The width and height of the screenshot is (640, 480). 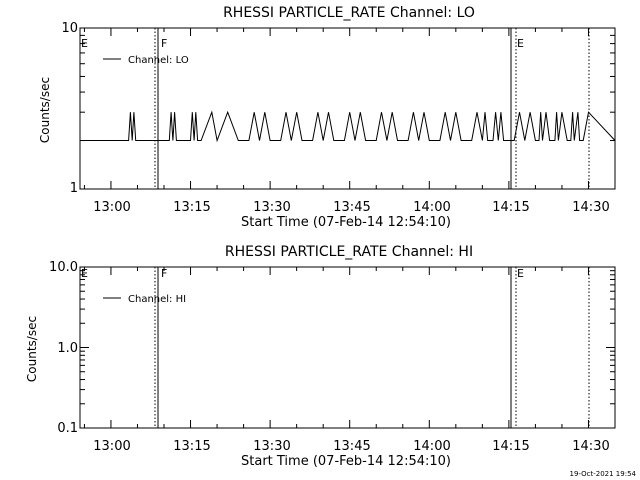 I want to click on legend-label: Channel: HI, so click(x=157, y=299).